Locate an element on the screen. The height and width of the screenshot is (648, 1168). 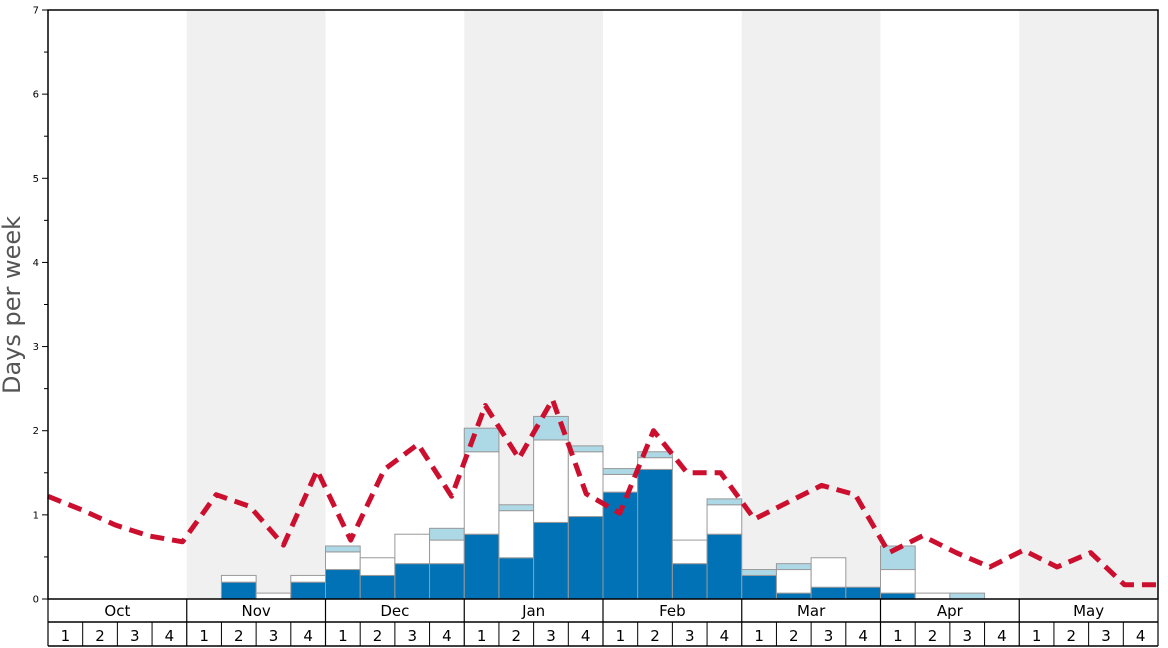
bar-deep-w11 is located at coordinates (412, 581).